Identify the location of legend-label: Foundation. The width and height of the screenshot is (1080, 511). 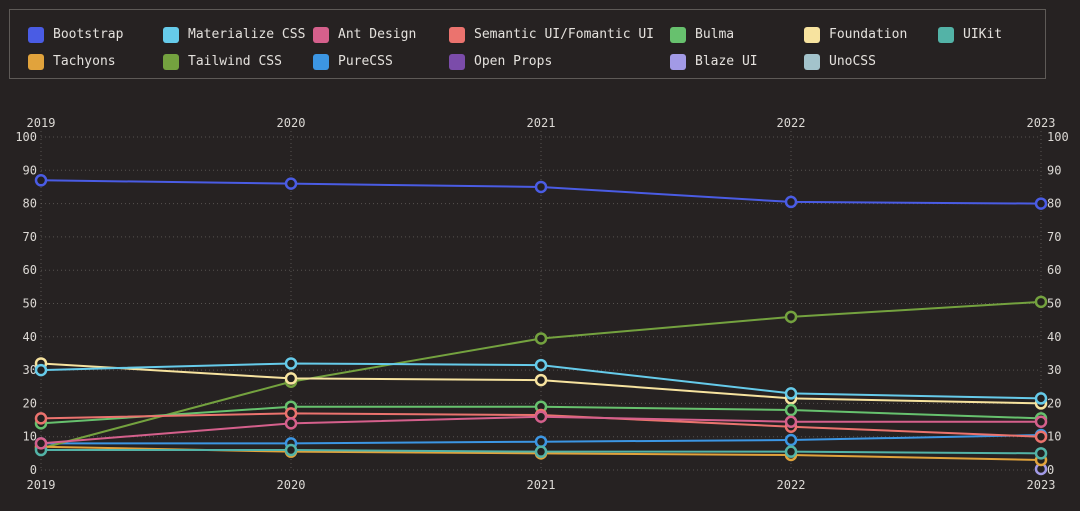
(868, 34).